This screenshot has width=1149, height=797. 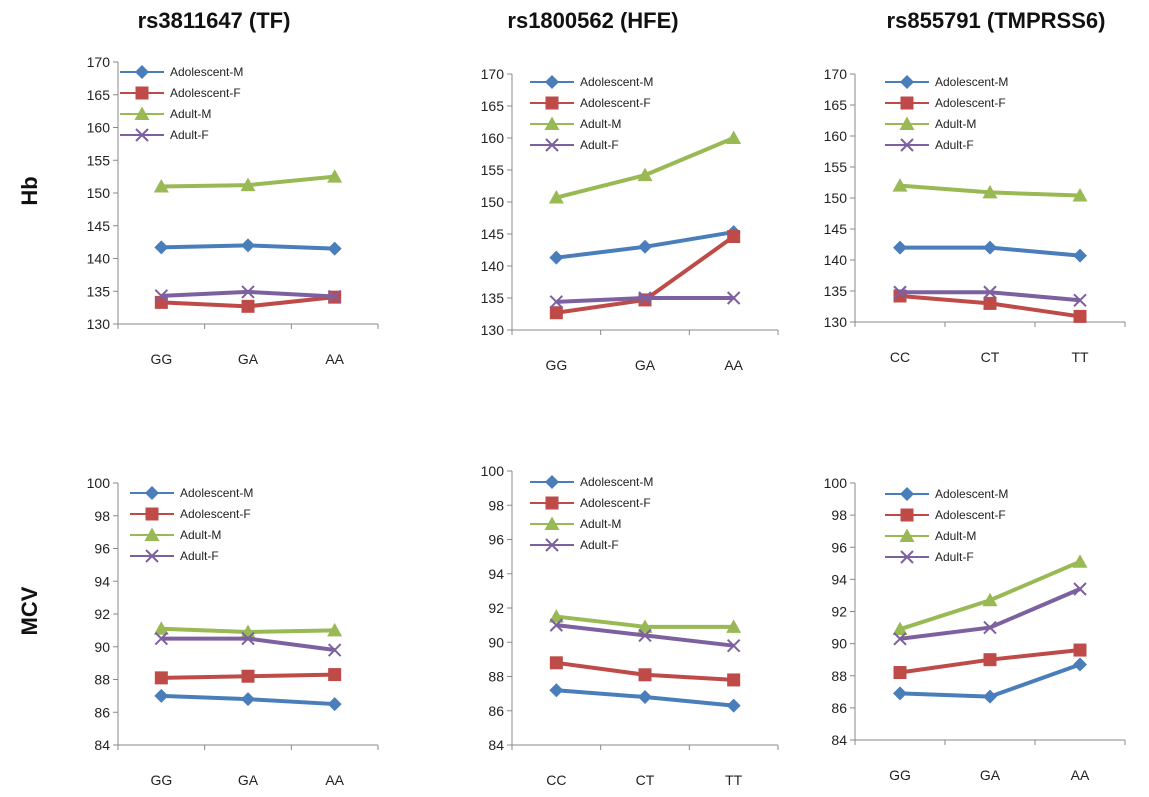 What do you see at coordinates (214, 20) in the screenshot?
I see `column-title-tf: rs3811647 (TF)` at bounding box center [214, 20].